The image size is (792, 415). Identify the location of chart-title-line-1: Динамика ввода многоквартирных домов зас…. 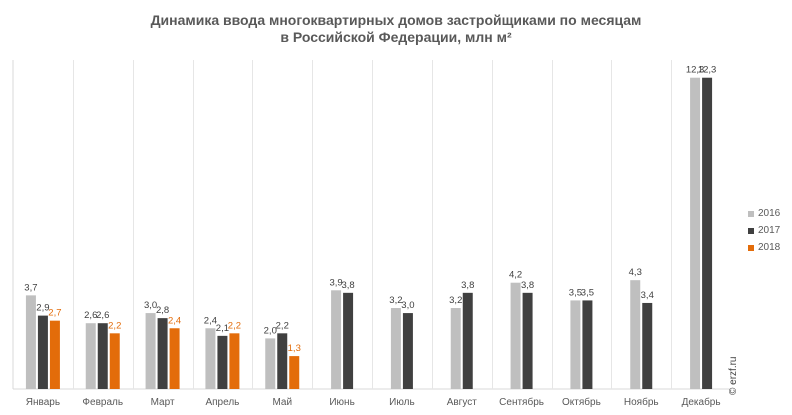
(396, 20).